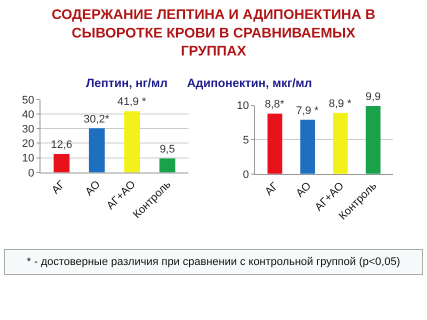 This screenshot has width=427, height=320. What do you see at coordinates (214, 32) in the screenshot?
I see `chart-title: СОДЕРЖАНИЕ ЛЕПТИНА И АДИПОНЕКТИНА В СЫВОРОТКЕ КРОВИ В СРАВНИВАЕМЫХ ГРУППАХ` at bounding box center [214, 32].